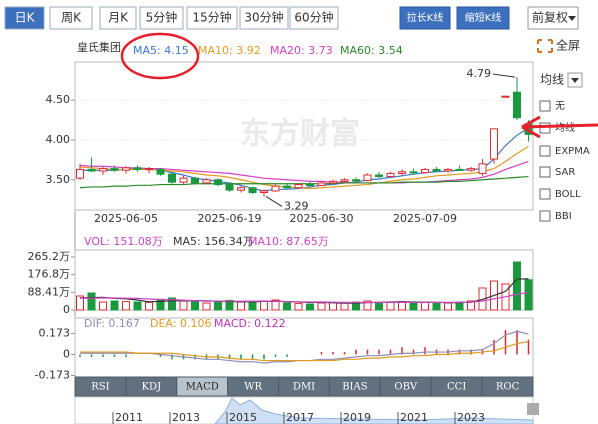 This screenshot has width=598, height=424. I want to click on timeline-label: 2023, so click(471, 417).